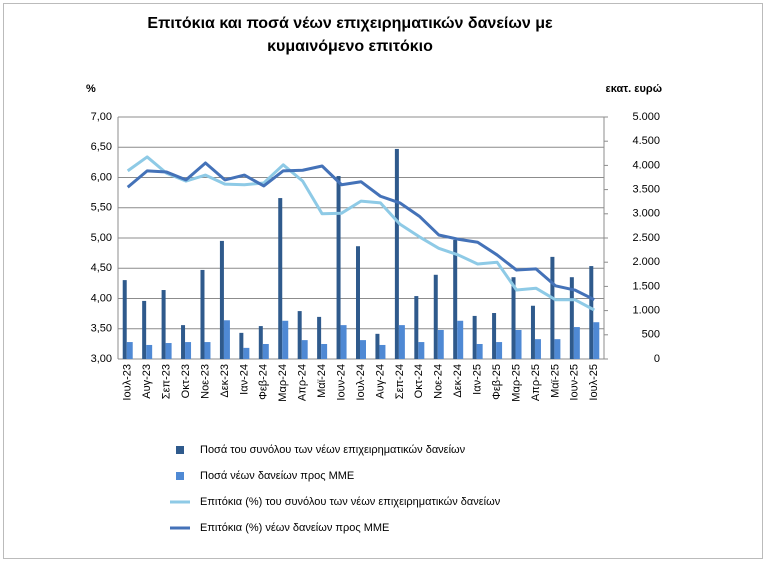 Image resolution: width=766 pixels, height=567 pixels. What do you see at coordinates (419, 381) in the screenshot?
I see `x-tick-label: Οκτ-24` at bounding box center [419, 381].